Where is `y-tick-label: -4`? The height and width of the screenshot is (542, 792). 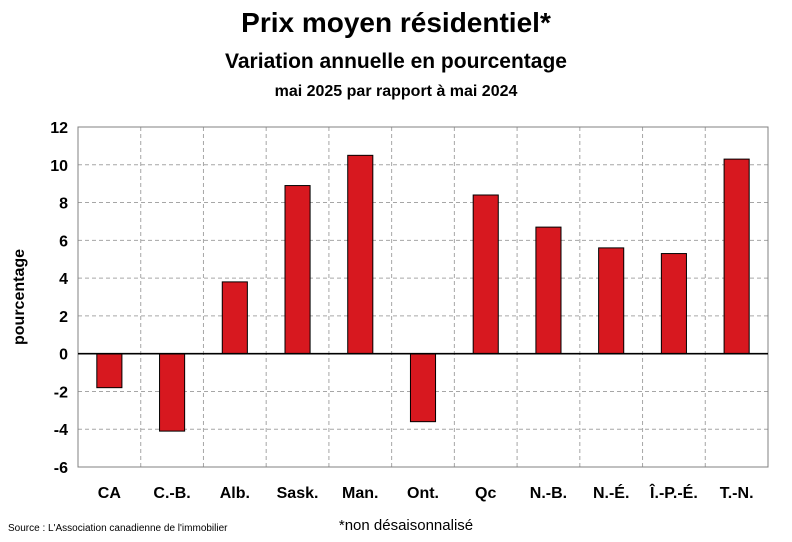 y-tick-label: -4 is located at coordinates (61, 430).